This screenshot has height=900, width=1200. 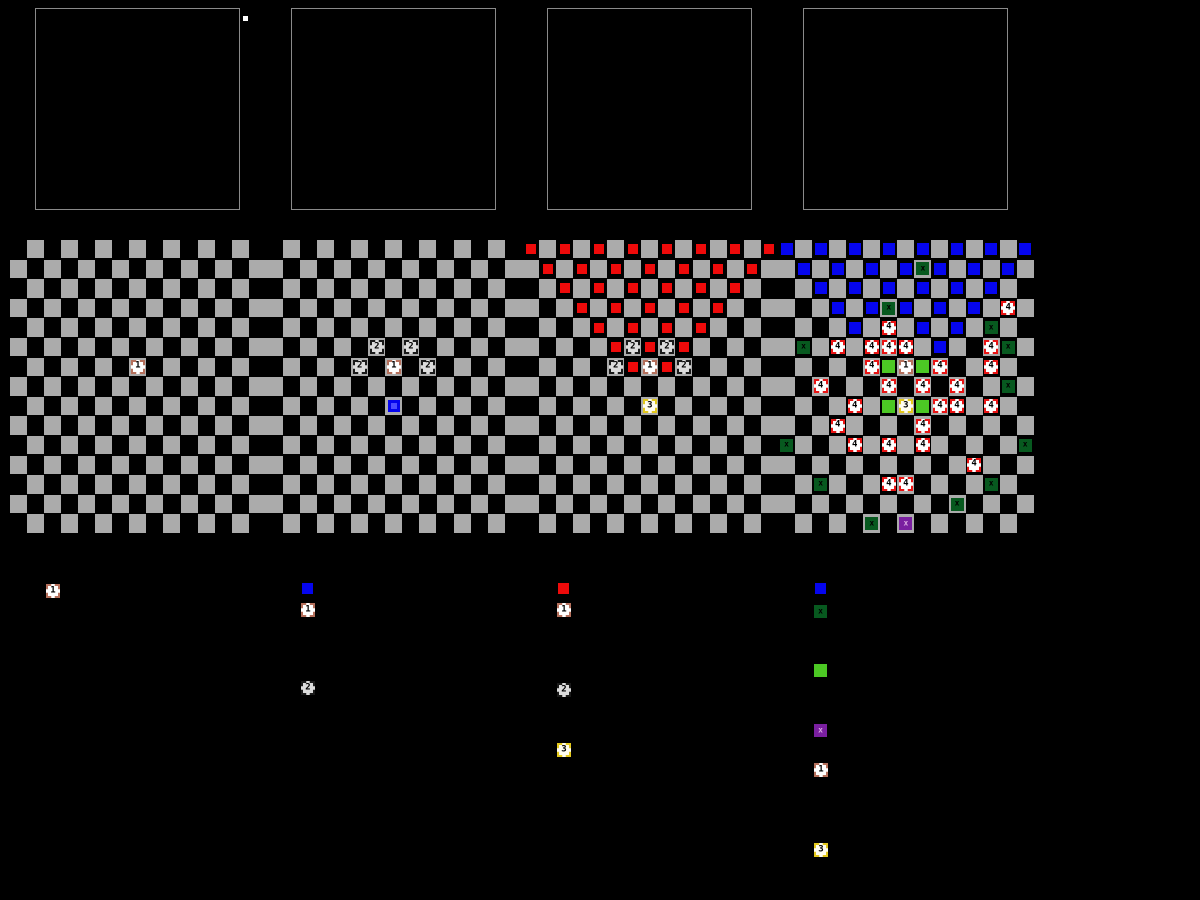 I want to click on marker-num3: 3, so click(x=649, y=406).